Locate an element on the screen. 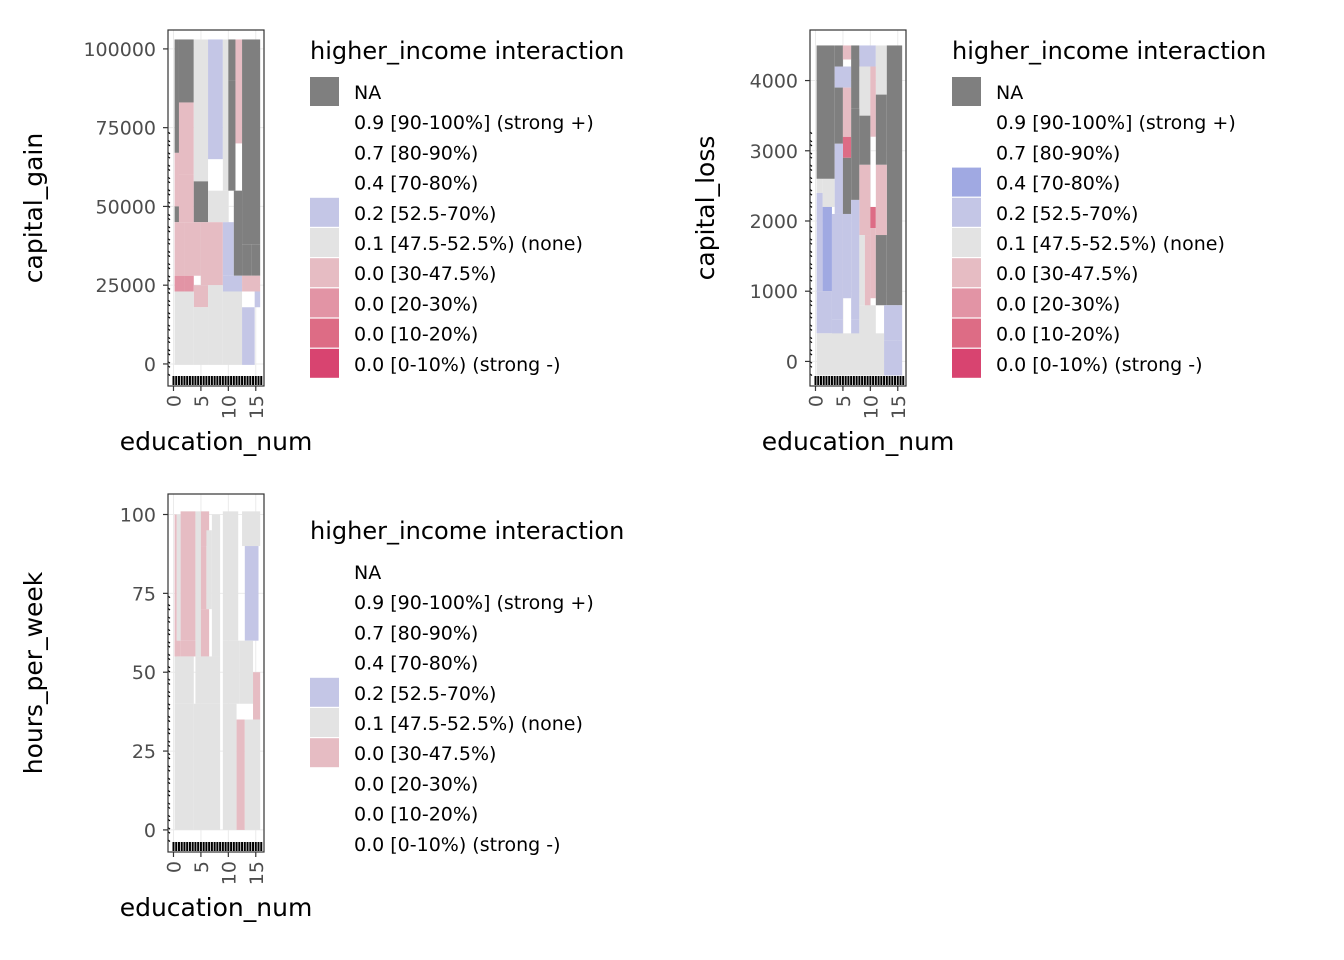 The height and width of the screenshot is (960, 1344). x-tick-label: 15 is located at coordinates (257, 873).